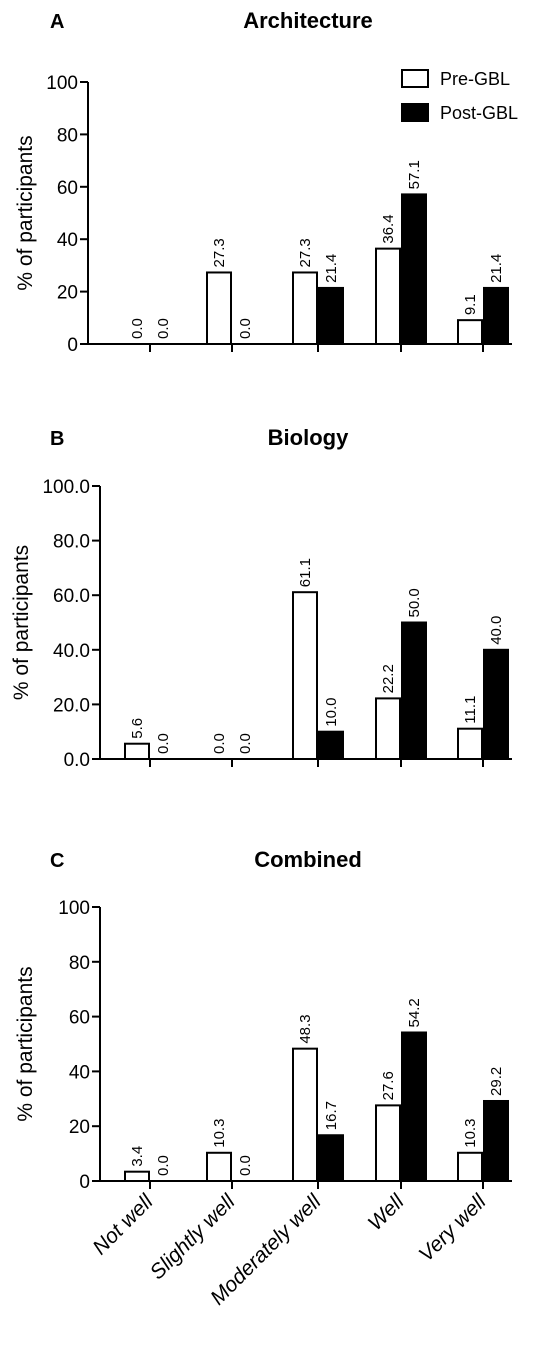 Image resolution: width=550 pixels, height=1368 pixels. I want to click on bar-value-label: 40.0, so click(496, 630).